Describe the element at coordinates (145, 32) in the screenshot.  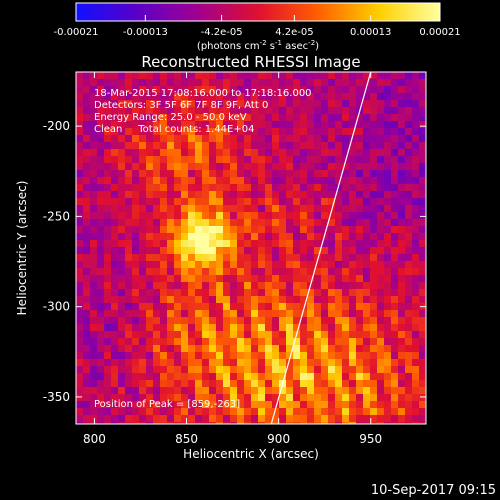
I see `colorbar-tick-label: -0.00013` at that location.